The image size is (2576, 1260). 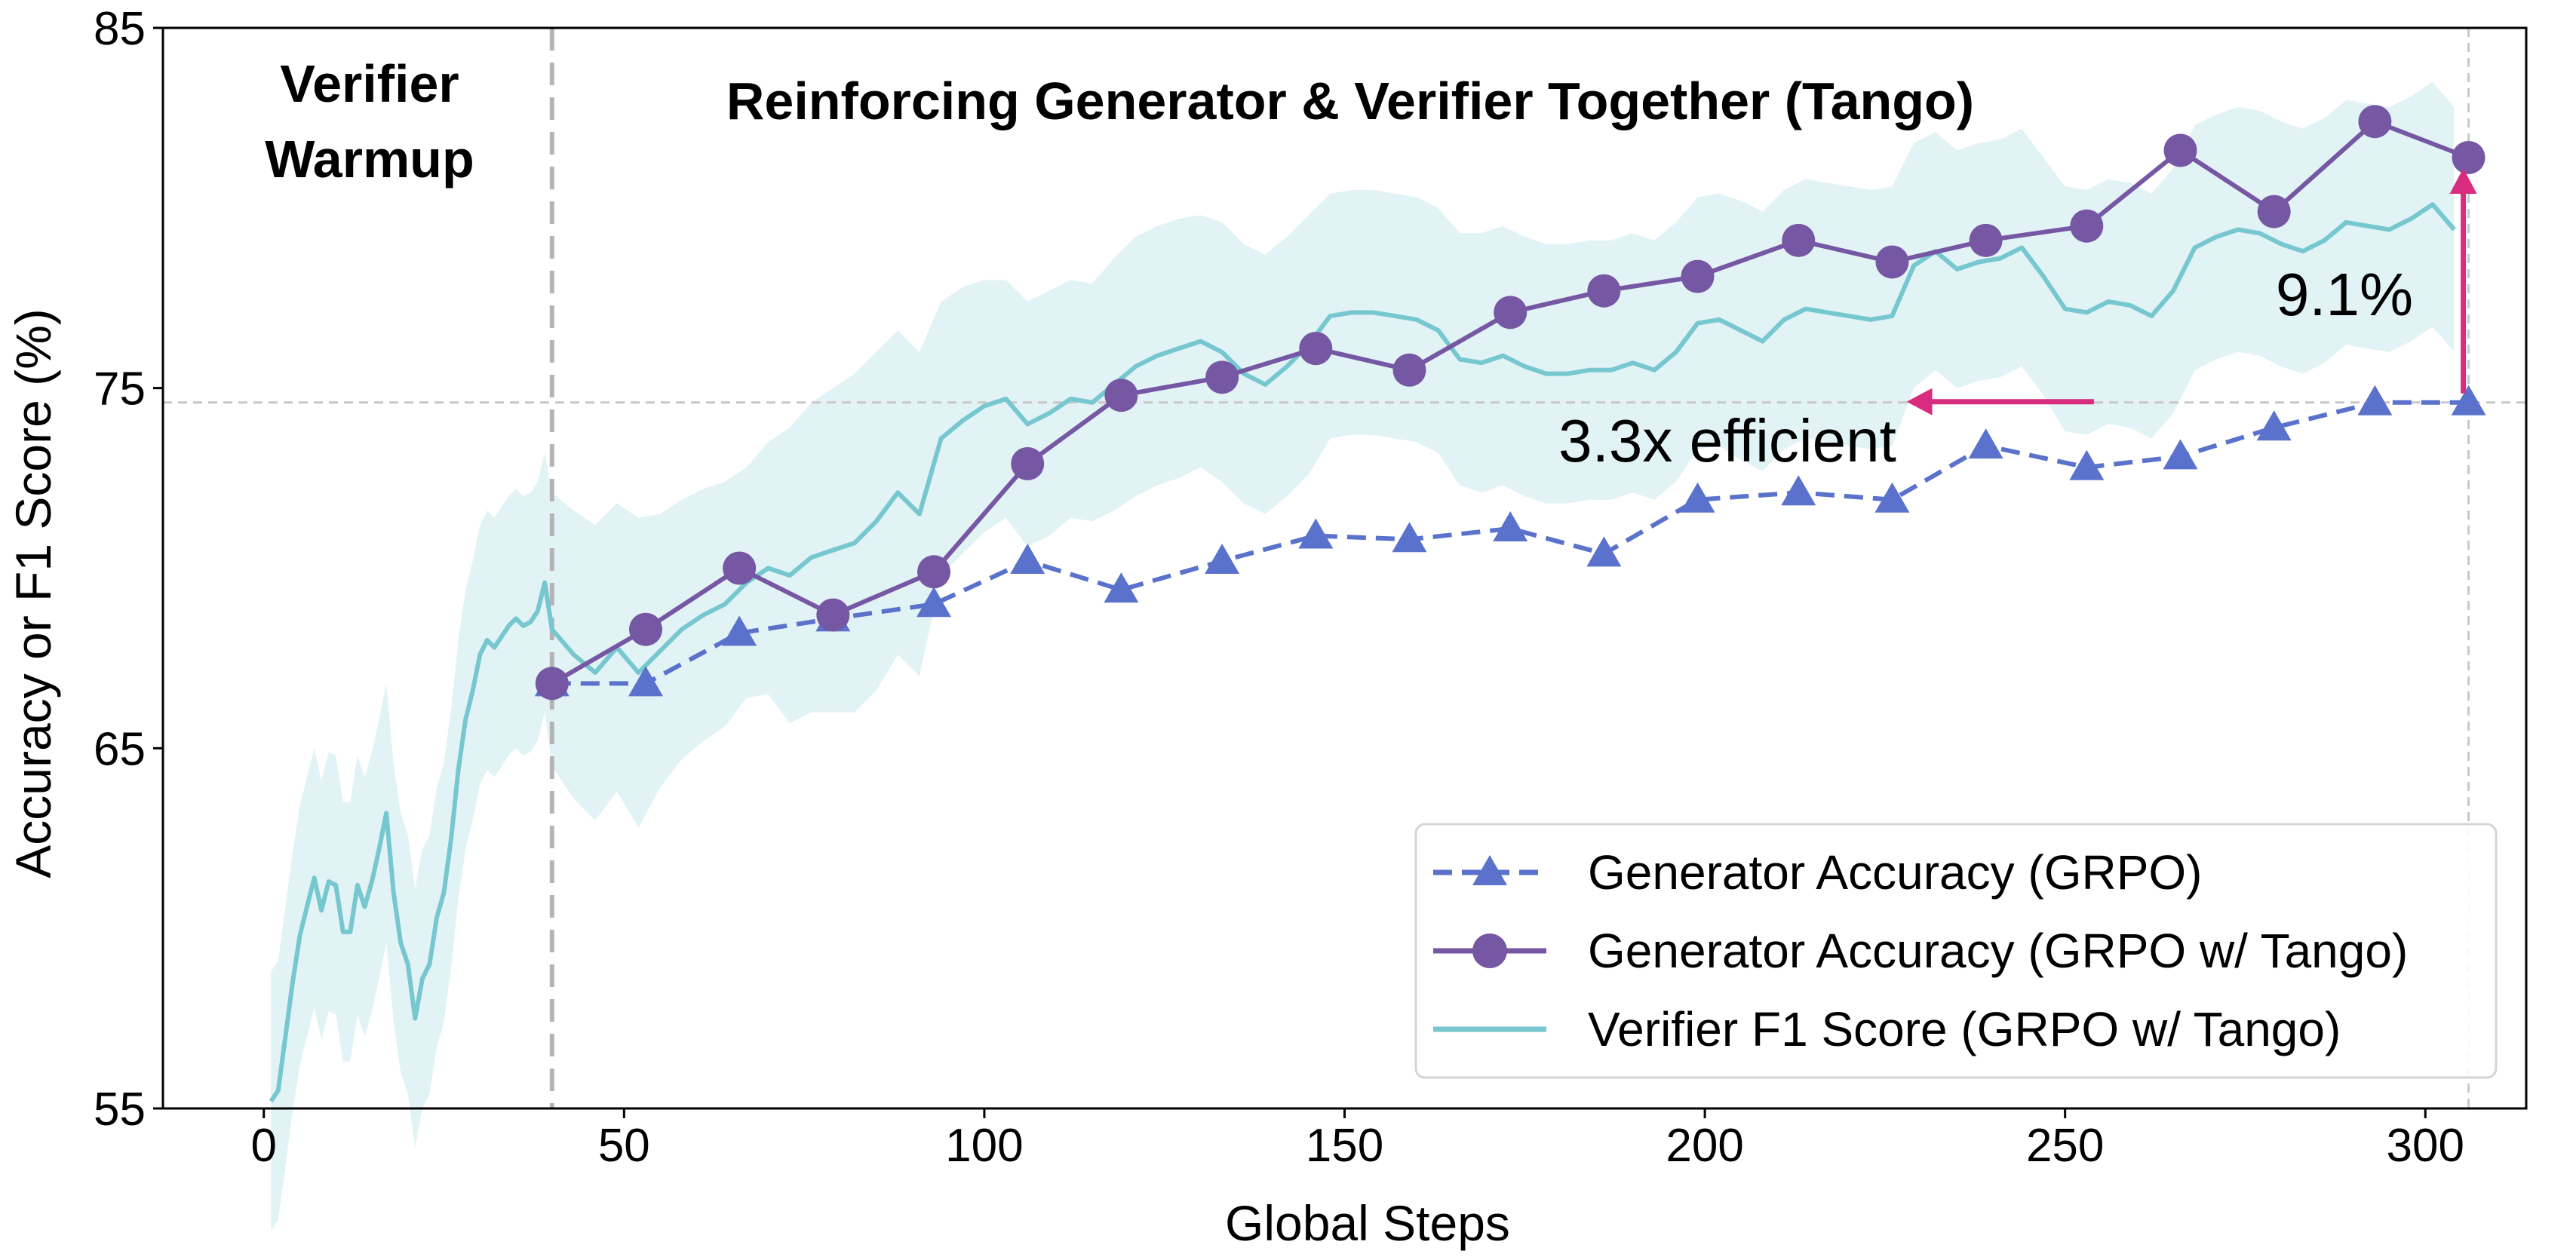 What do you see at coordinates (369, 159) in the screenshot?
I see `phase-label-warmup-line2: Warmup` at bounding box center [369, 159].